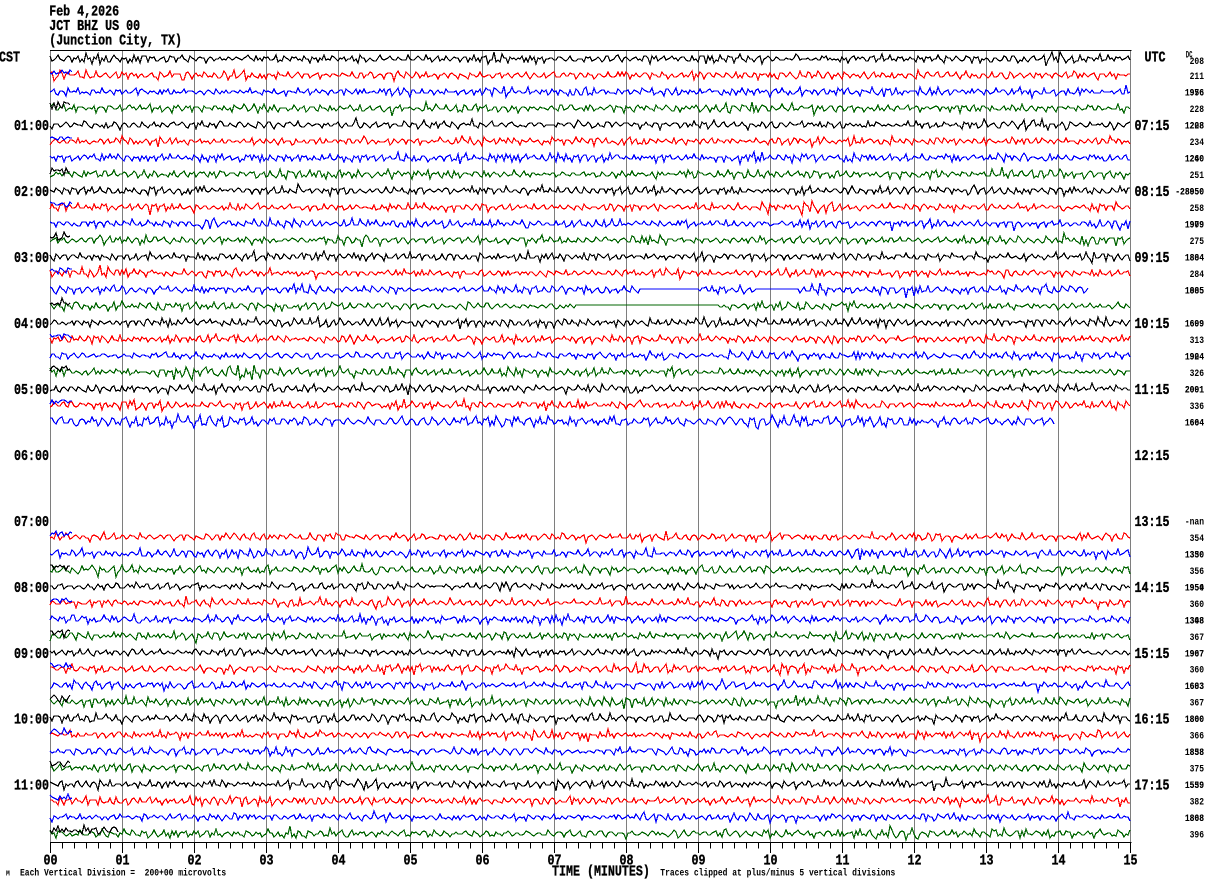  I want to click on svg-text: 396, so click(1197, 835).